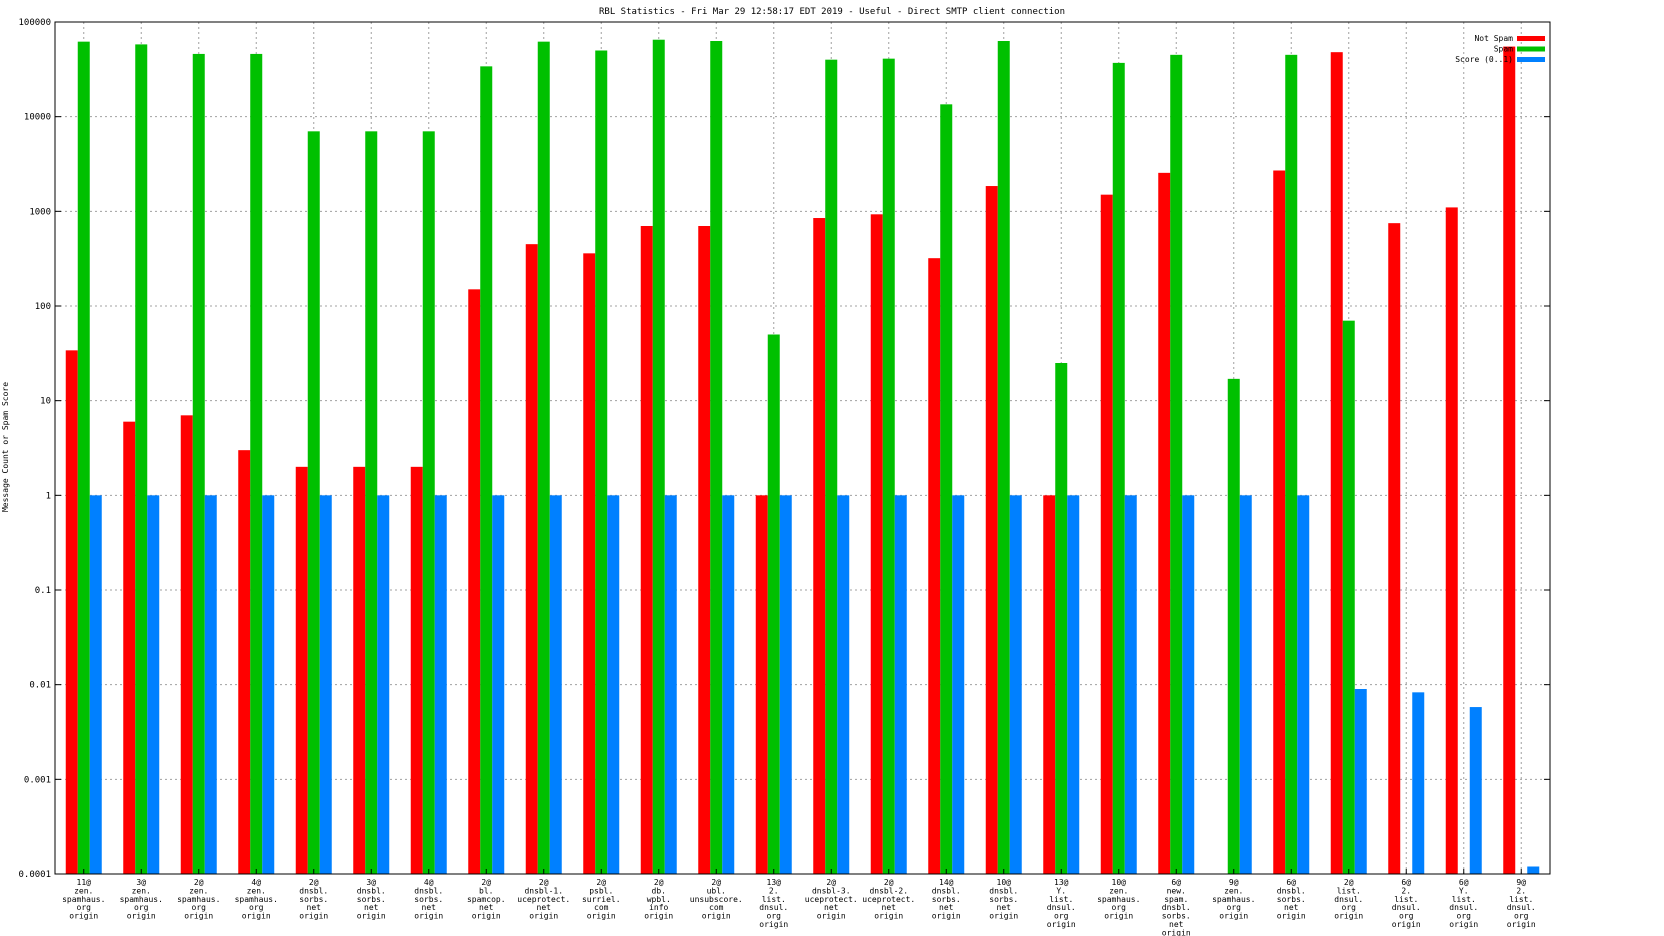  What do you see at coordinates (37, 118) in the screenshot?
I see `y-tick-label: 10000` at bounding box center [37, 118].